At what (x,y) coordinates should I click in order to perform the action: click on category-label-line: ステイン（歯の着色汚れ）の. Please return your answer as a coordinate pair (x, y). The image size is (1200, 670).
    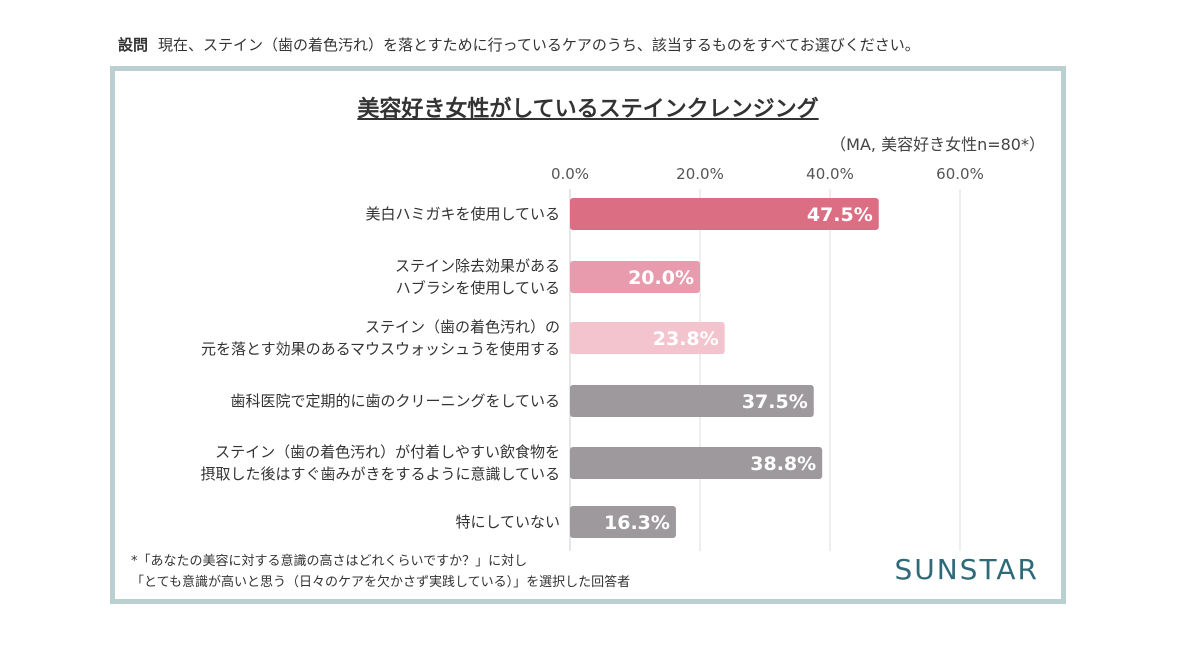
    Looking at the image, I should click on (462, 327).